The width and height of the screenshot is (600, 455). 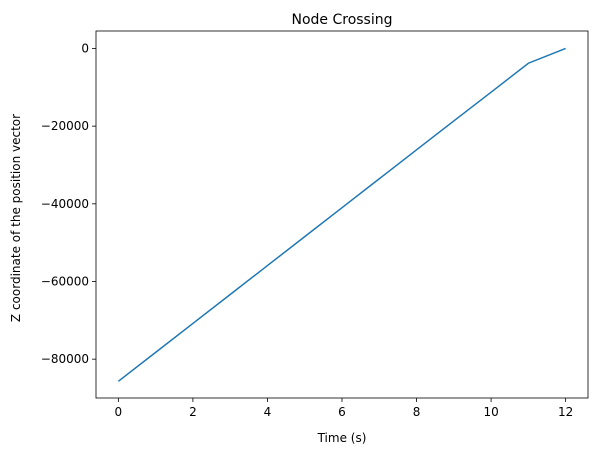 What do you see at coordinates (16, 218) in the screenshot?
I see `y-axis-label: Z coordinate of the position vector` at bounding box center [16, 218].